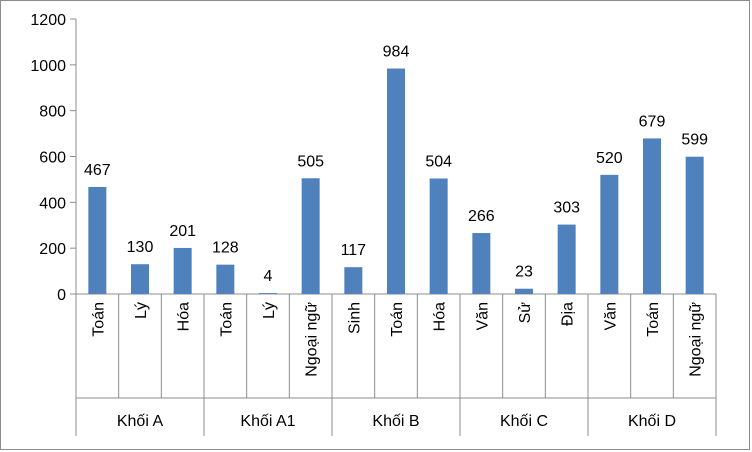 This screenshot has width=752, height=452. I want to click on data-label: 23, so click(524, 272).